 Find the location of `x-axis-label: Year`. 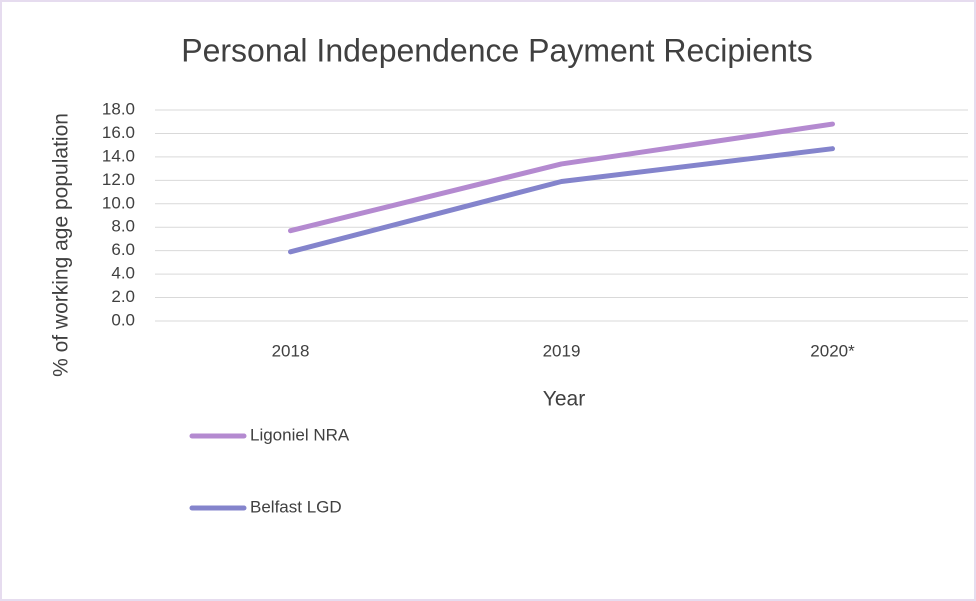

x-axis-label: Year is located at coordinates (564, 399).